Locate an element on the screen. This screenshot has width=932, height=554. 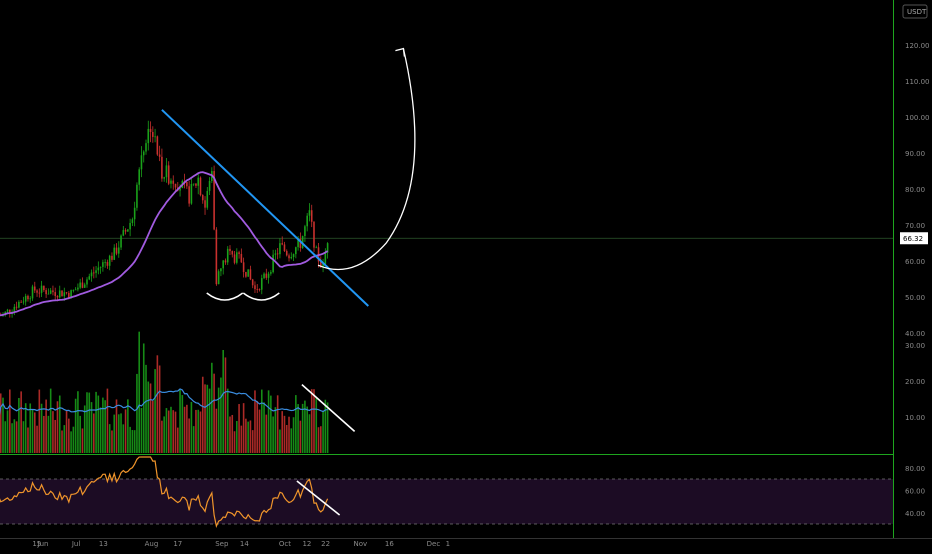
time-tick-label: Oct is located at coordinates (285, 544).